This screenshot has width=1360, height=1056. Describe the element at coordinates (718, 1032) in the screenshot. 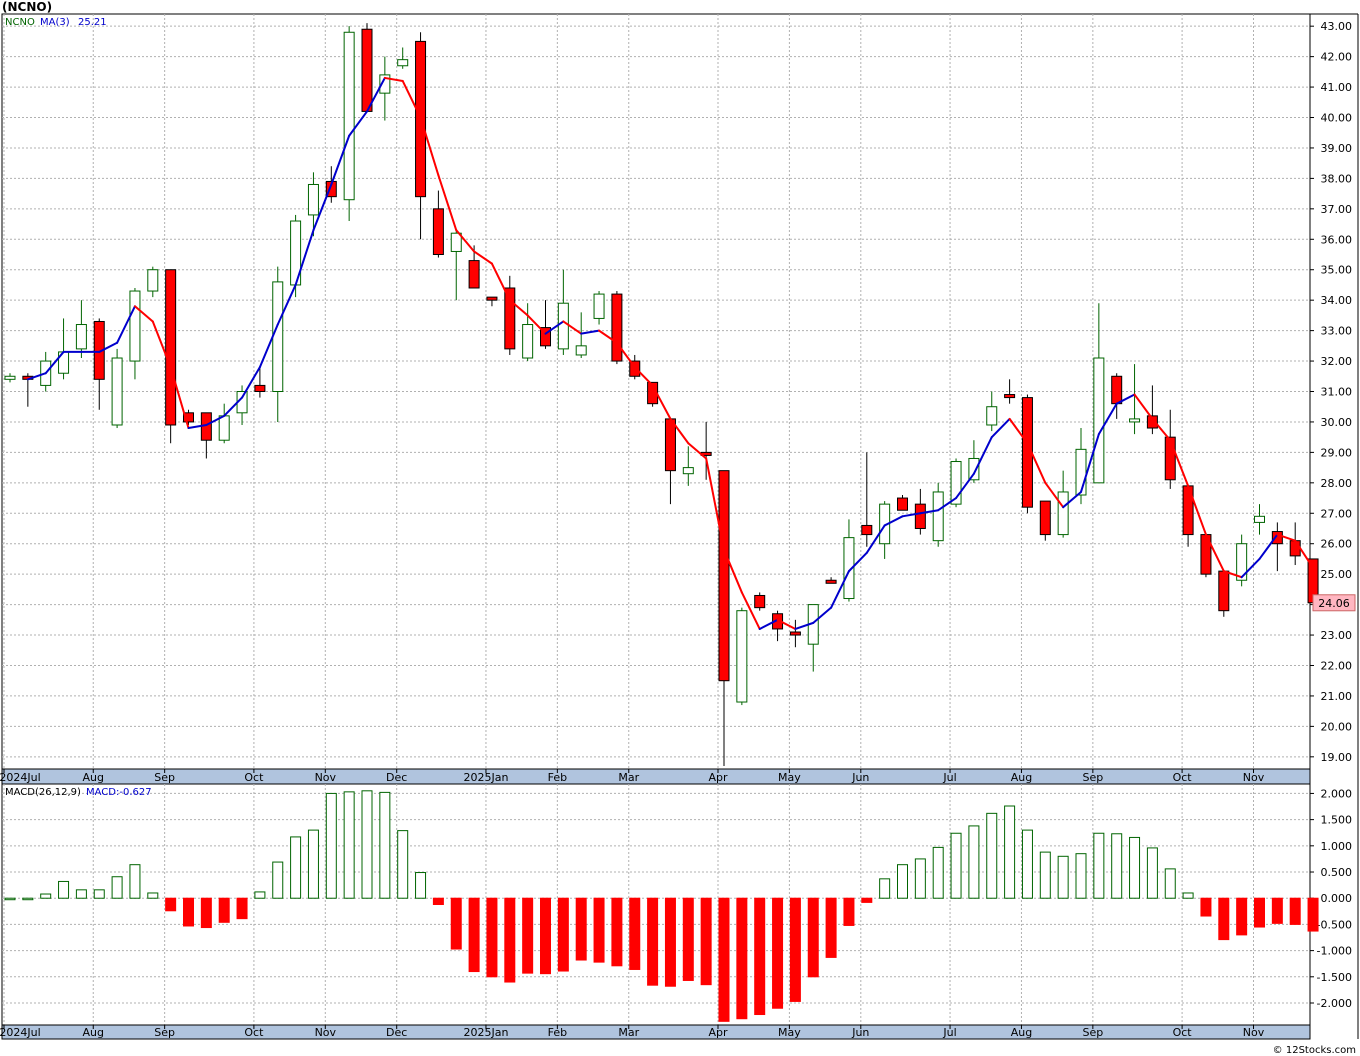

I see `macd-x-tick-label: Apr` at that location.